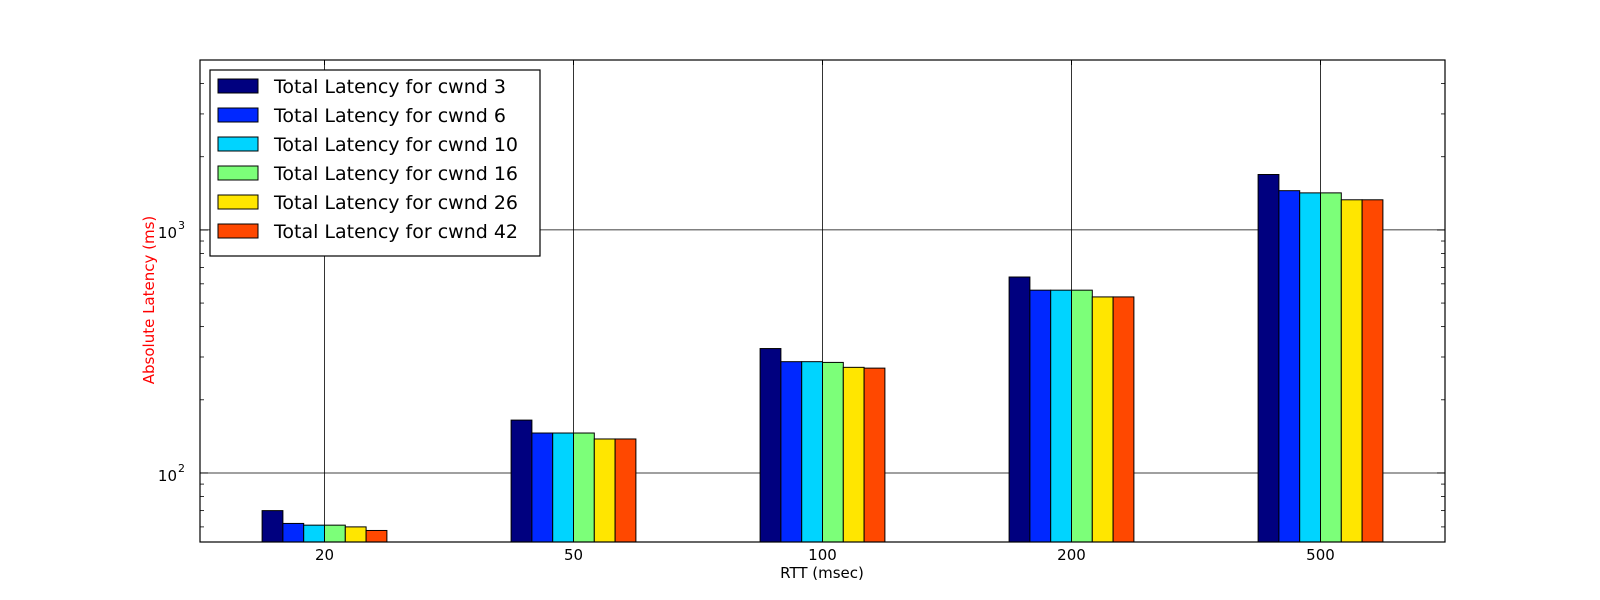 The width and height of the screenshot is (1600, 600). I want to click on legend-label: Total Latency for cwnd 10, so click(395, 145).